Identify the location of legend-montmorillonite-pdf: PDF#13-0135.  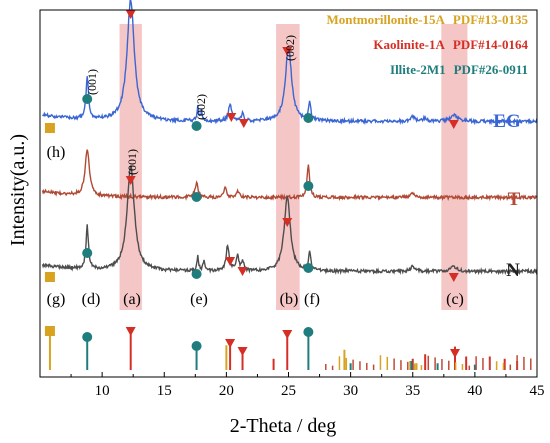
(491, 19).